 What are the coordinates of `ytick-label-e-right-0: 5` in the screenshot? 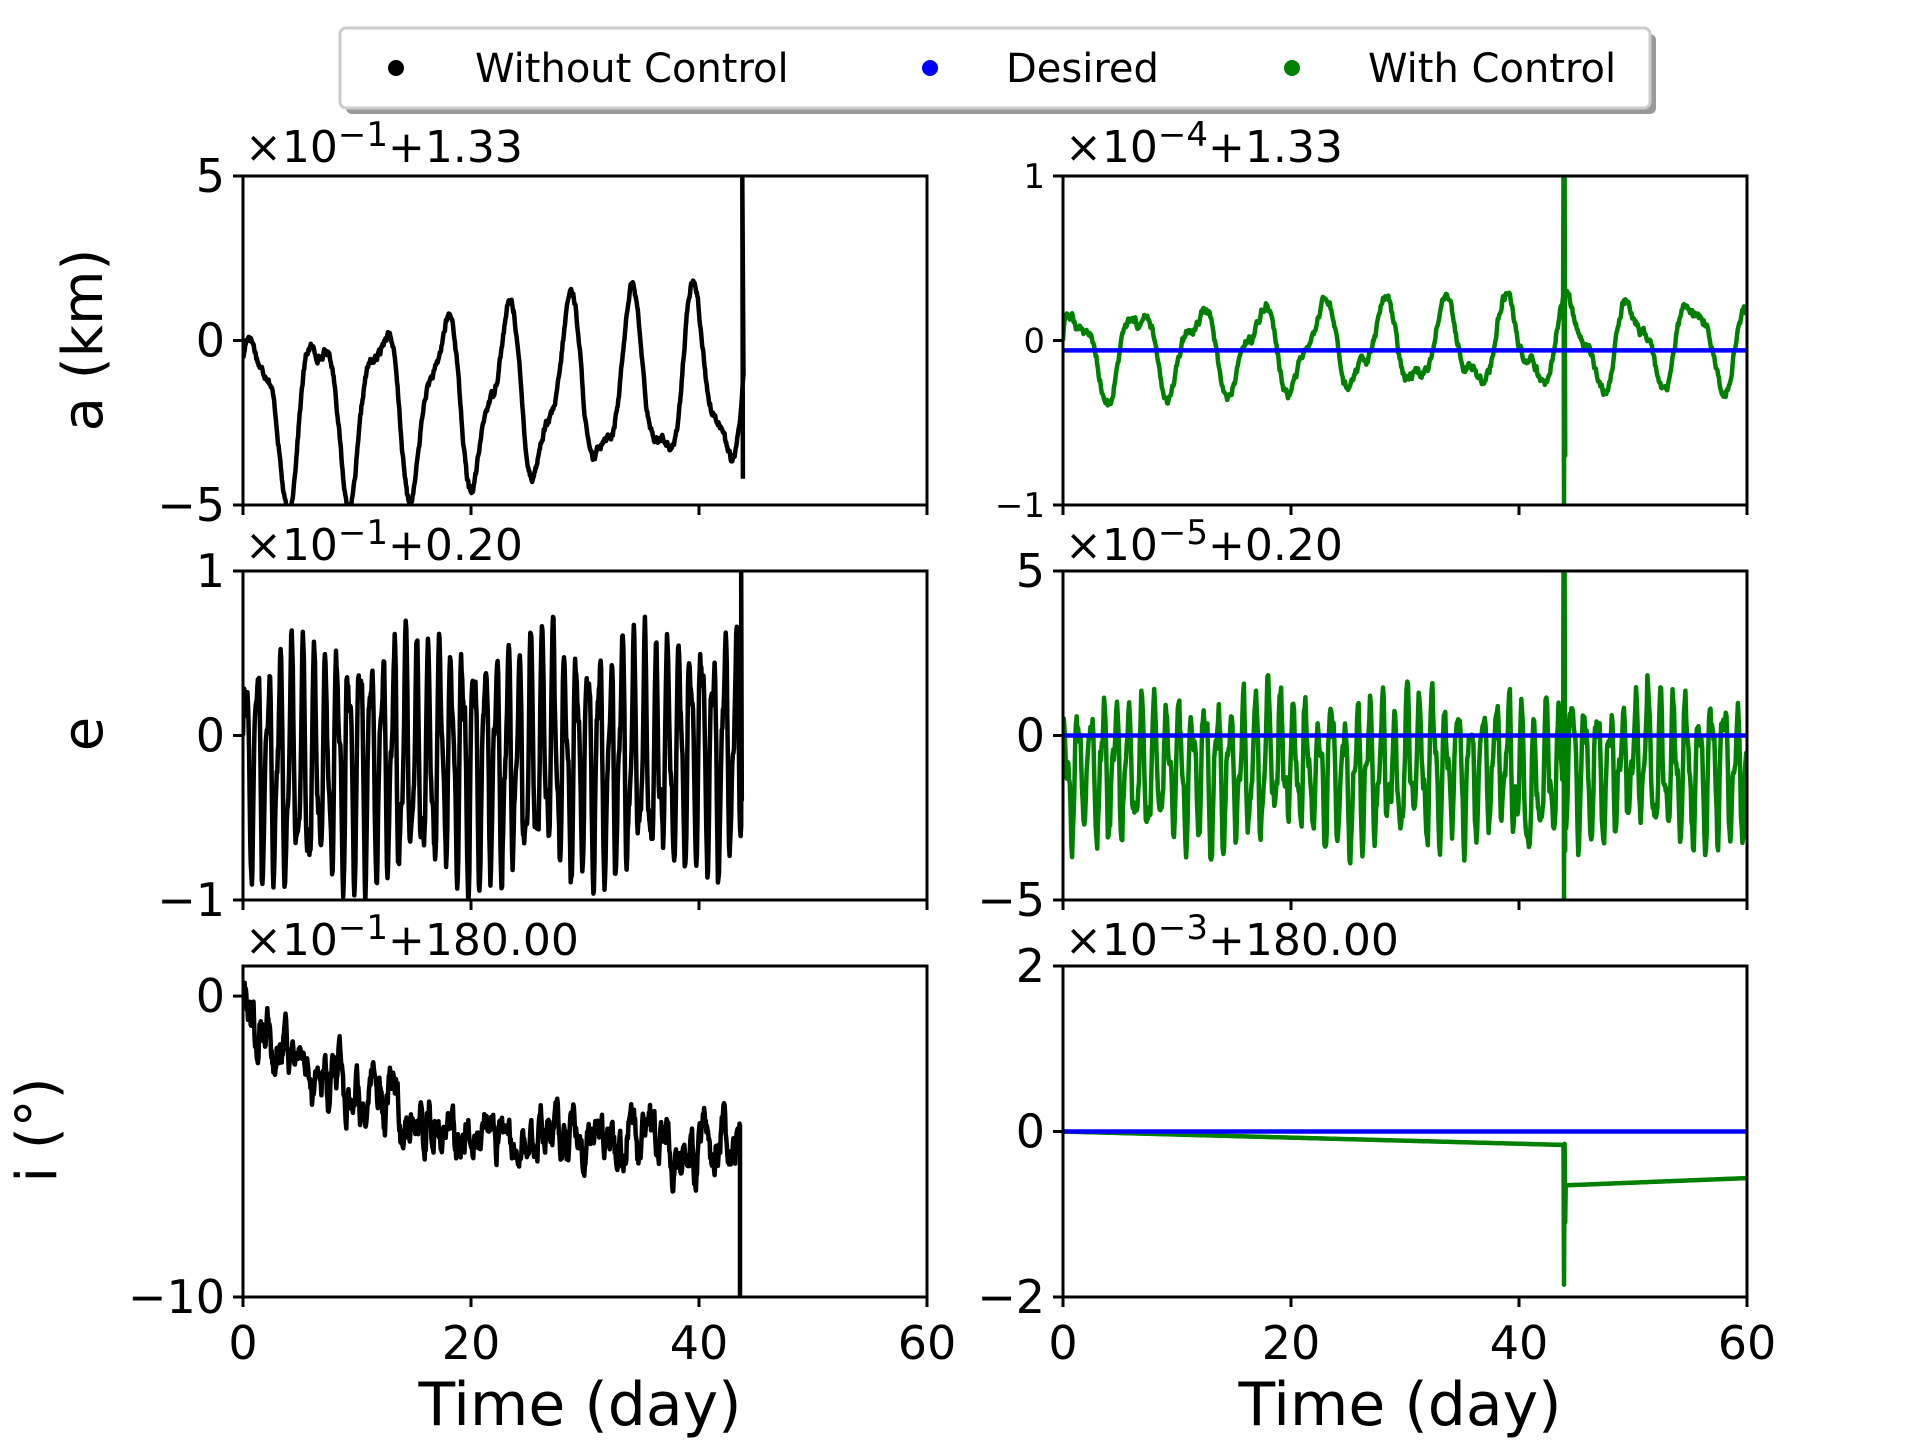 It's located at (1030, 571).